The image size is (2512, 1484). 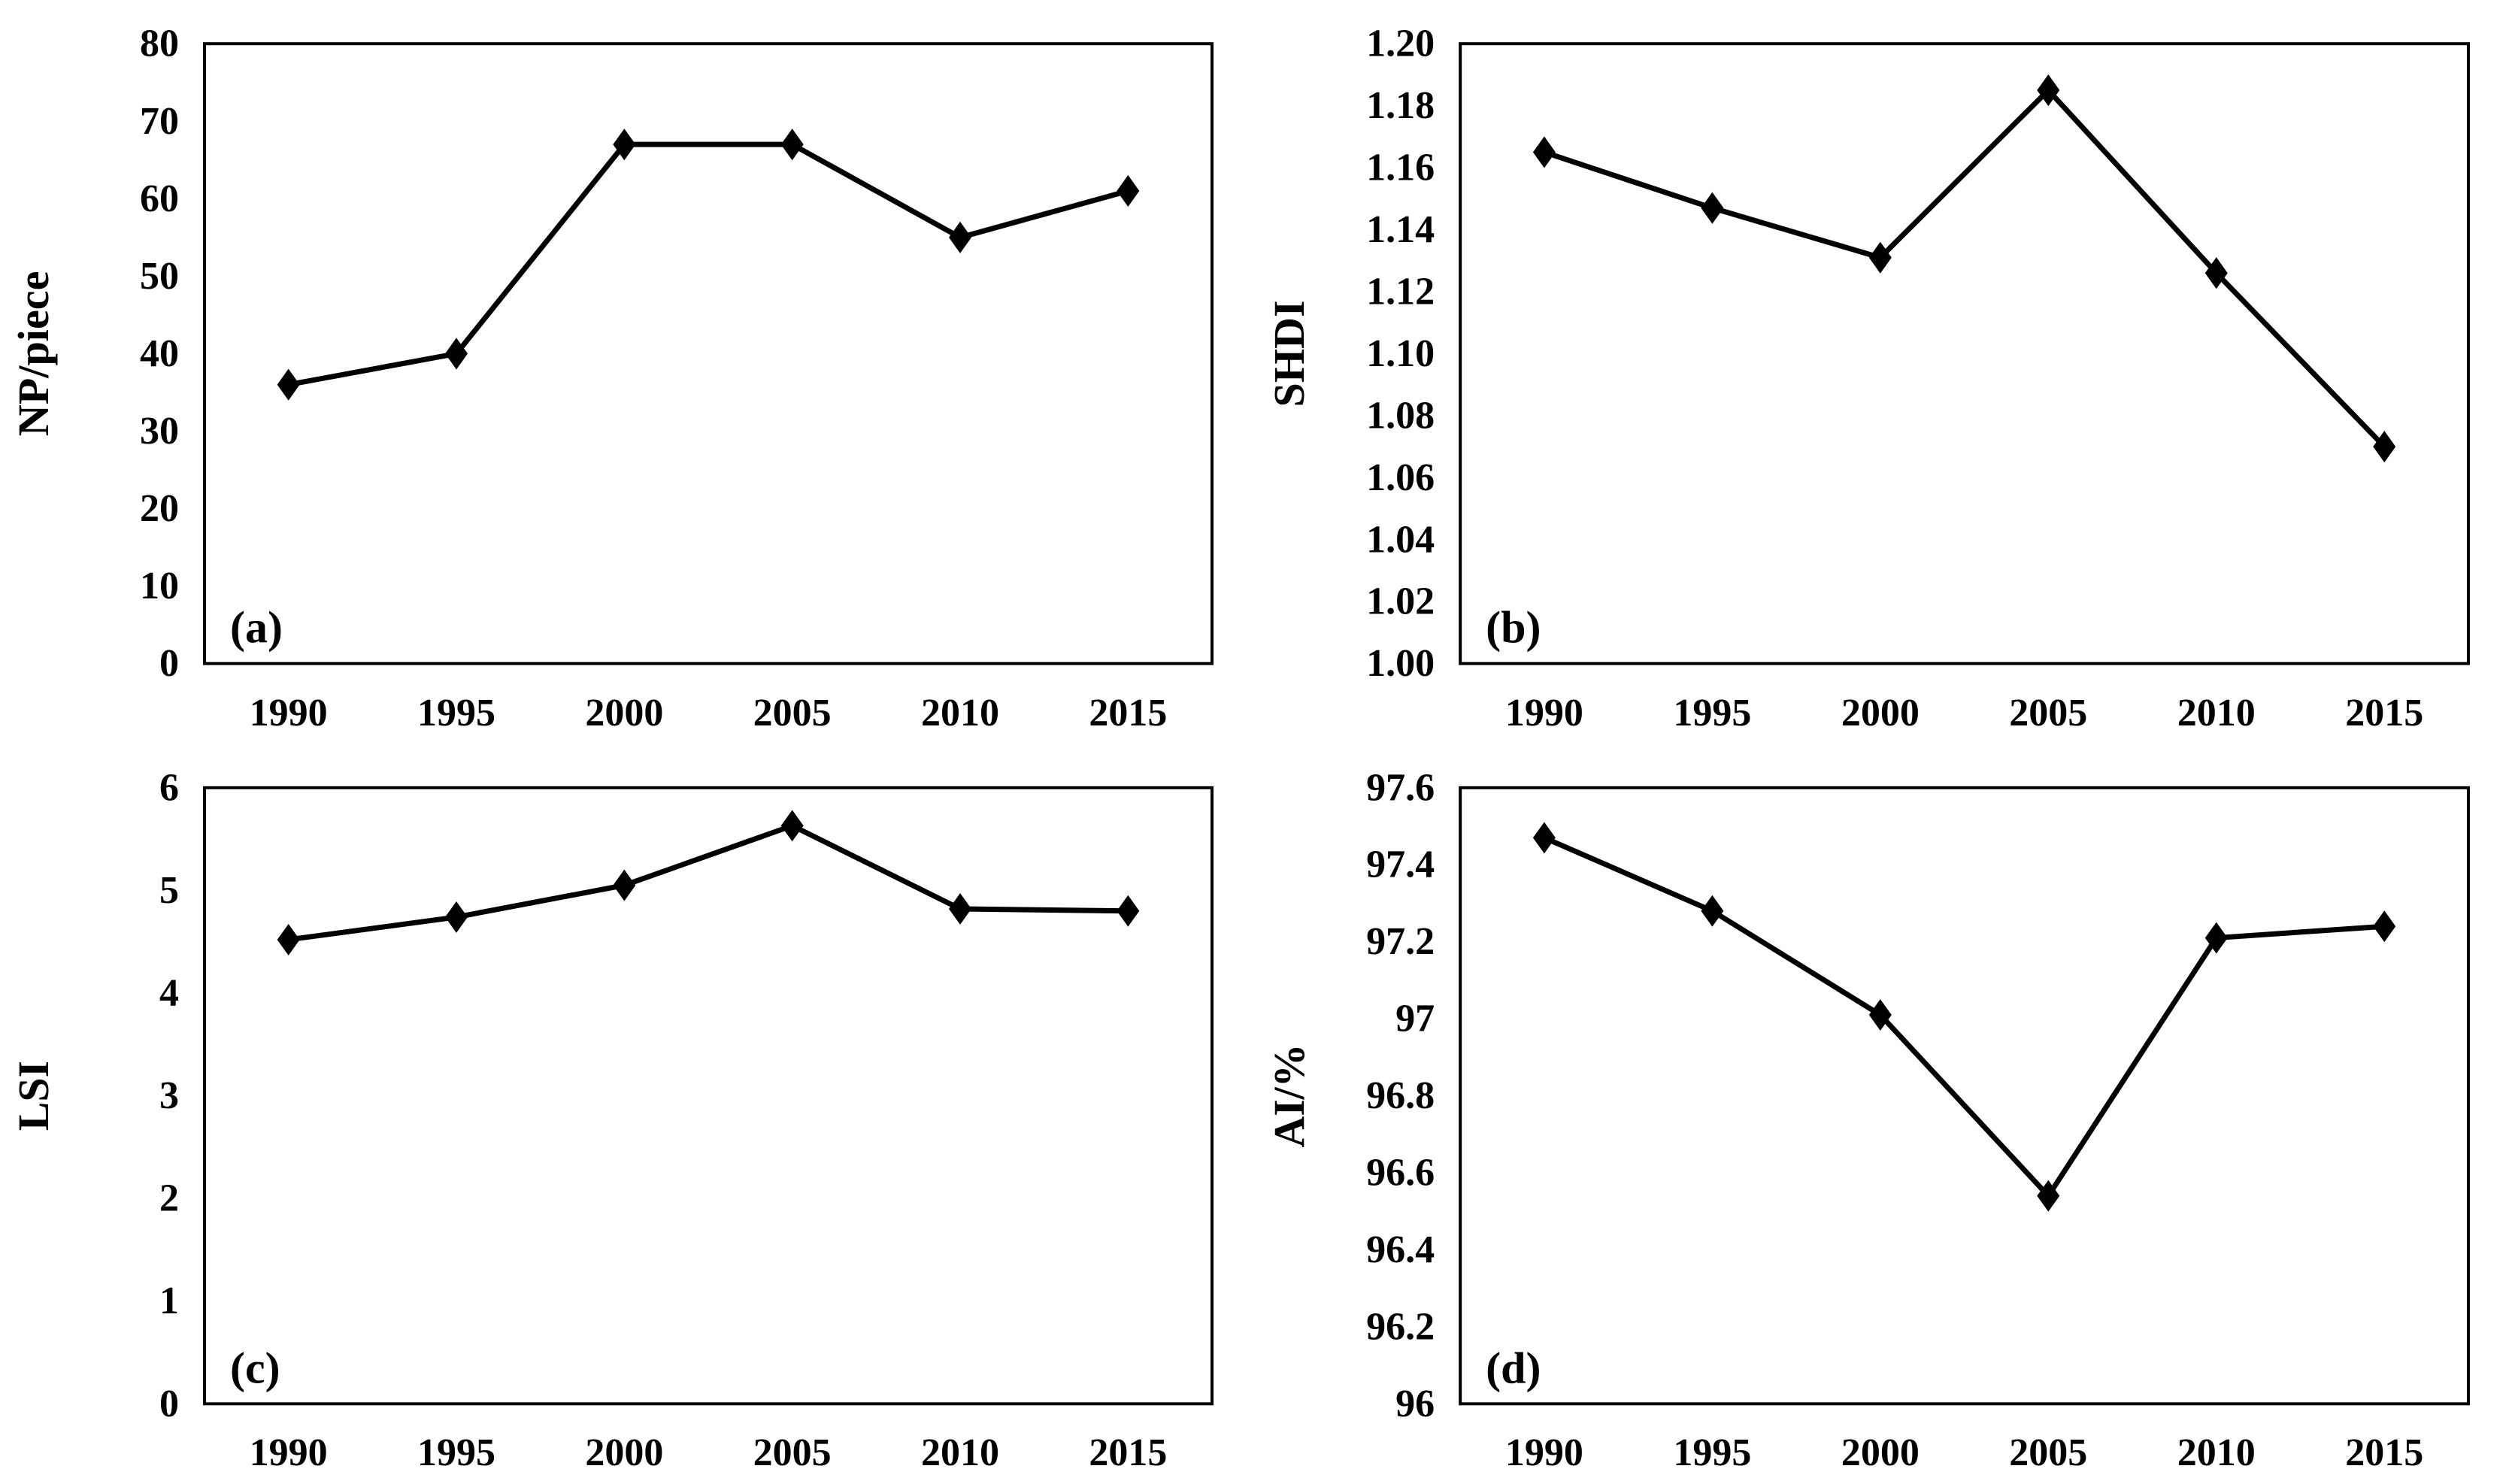 What do you see at coordinates (169, 890) in the screenshot?
I see `y-tick-label: 5` at bounding box center [169, 890].